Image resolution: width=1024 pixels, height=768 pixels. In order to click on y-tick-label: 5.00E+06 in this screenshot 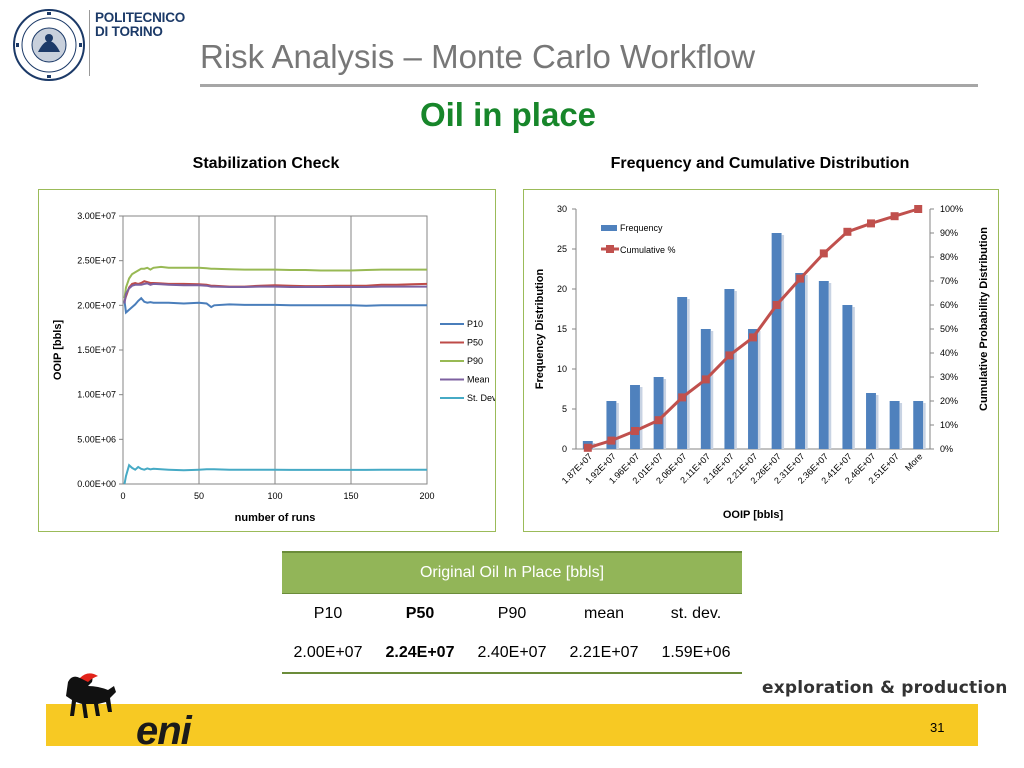, I will do `click(96, 439)`.